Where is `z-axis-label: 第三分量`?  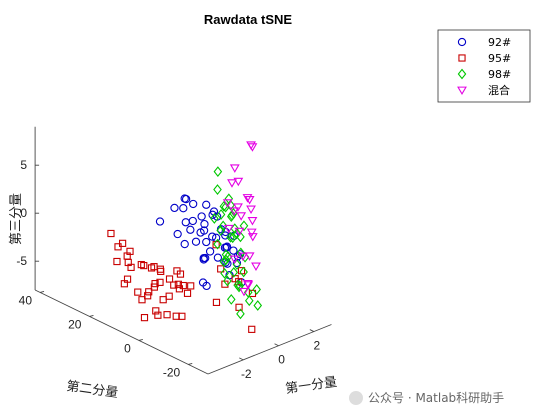
z-axis-label: 第三分量 is located at coordinates (16, 219).